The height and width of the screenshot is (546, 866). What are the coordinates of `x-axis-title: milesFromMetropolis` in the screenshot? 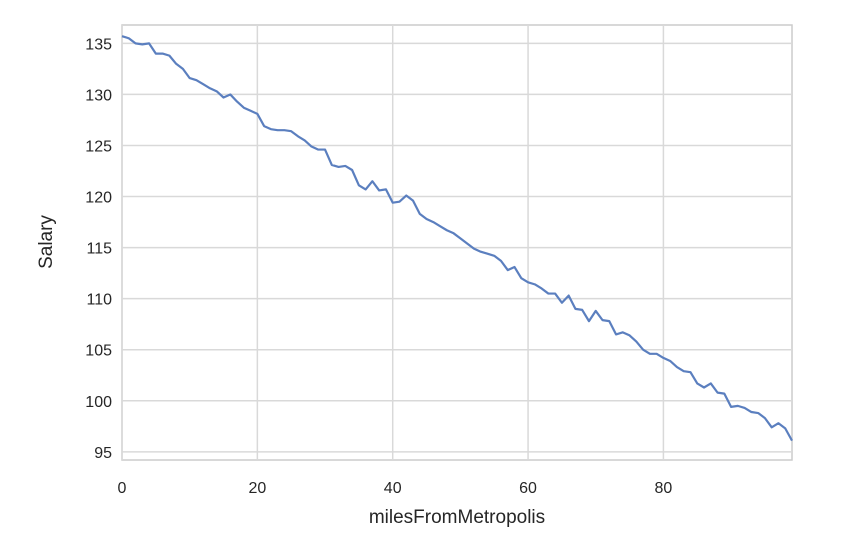 It's located at (457, 517).